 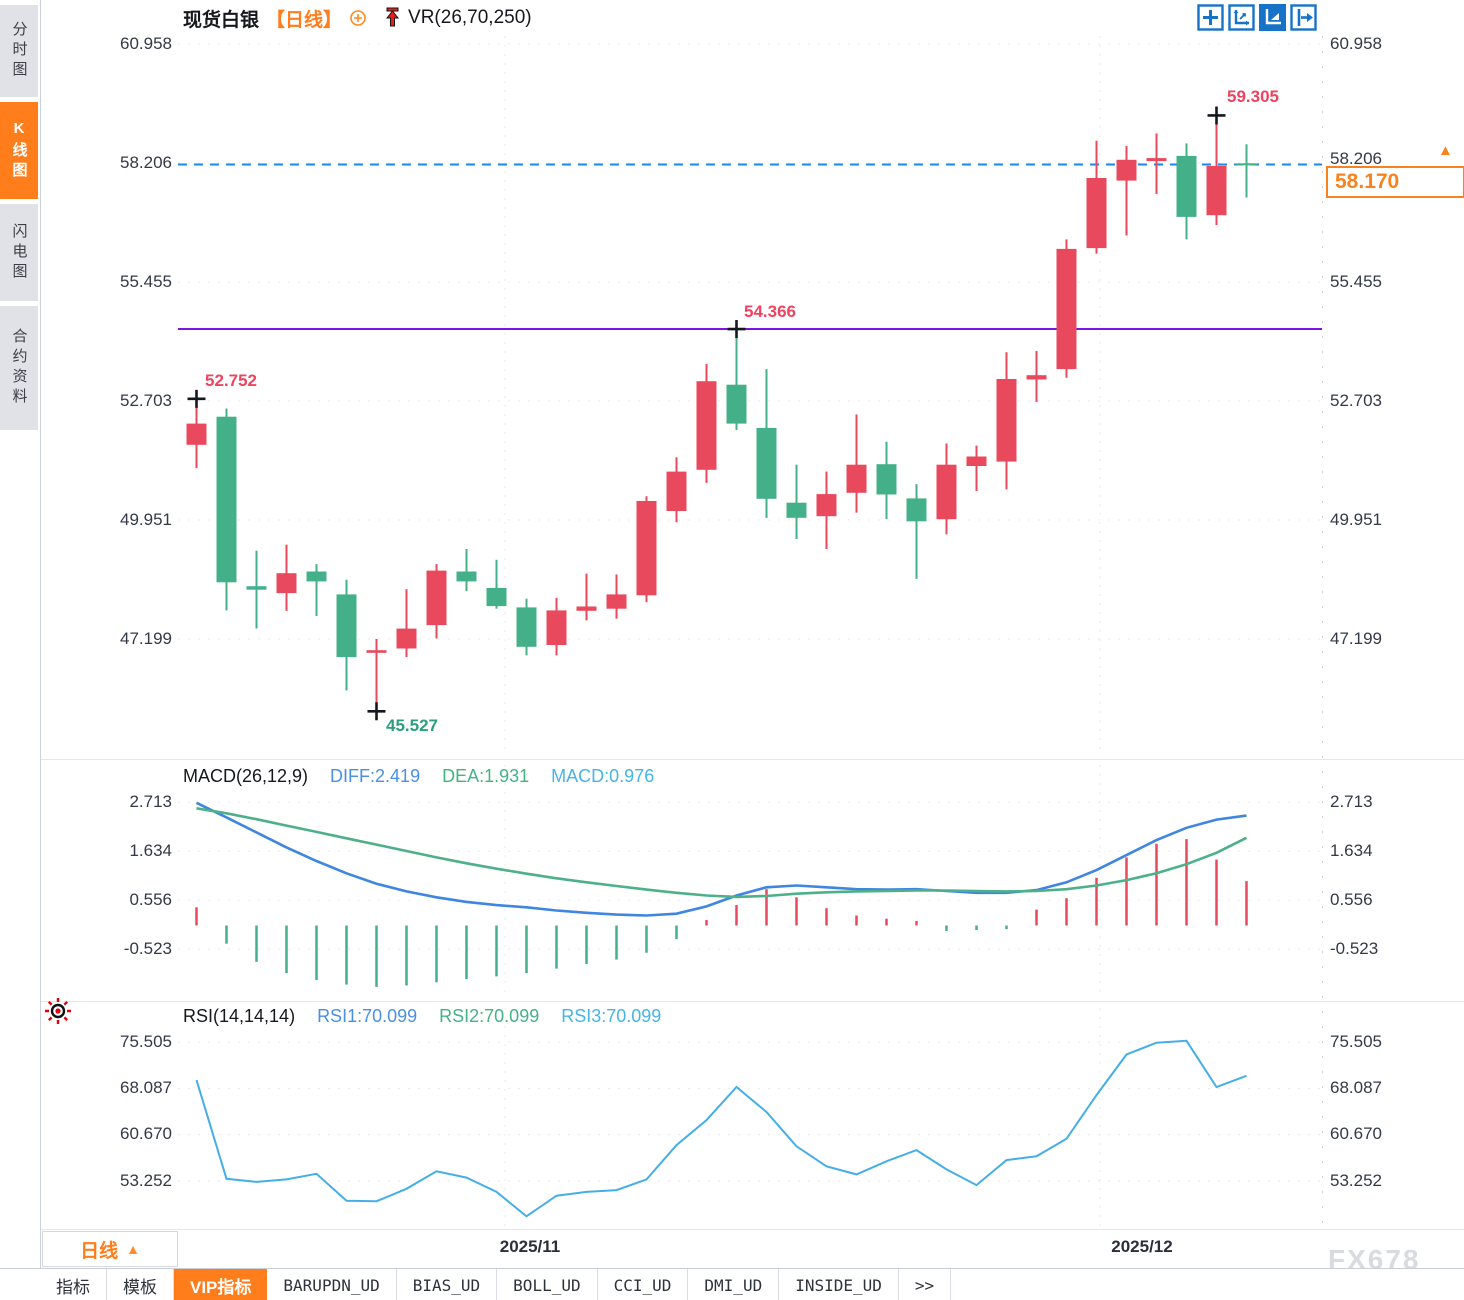 What do you see at coordinates (1142, 1246) in the screenshot?
I see `xaxis-label-month: 2025/12` at bounding box center [1142, 1246].